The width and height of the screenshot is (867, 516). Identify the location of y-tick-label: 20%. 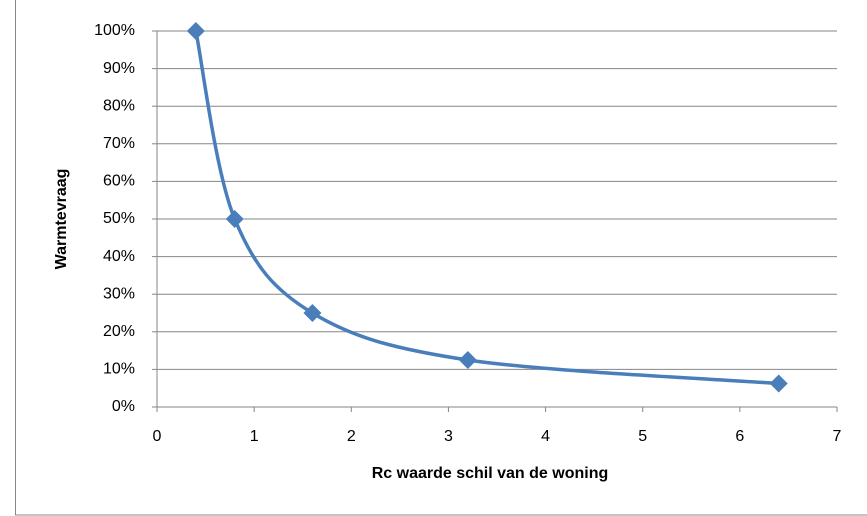
(119, 331).